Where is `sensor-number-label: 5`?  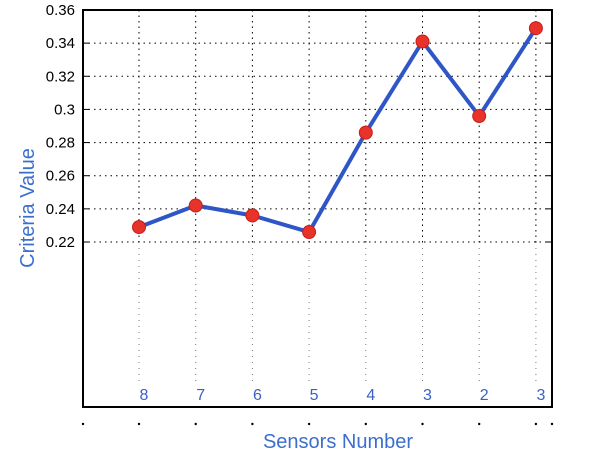 sensor-number-label: 5 is located at coordinates (314, 395).